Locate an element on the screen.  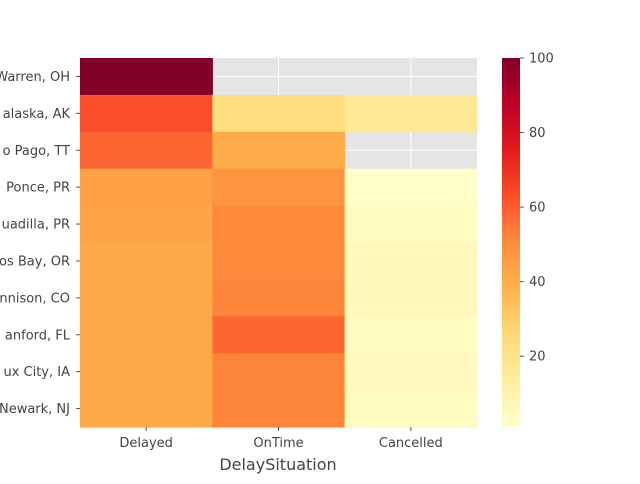
y-tick-label: Newark, NJ is located at coordinates (35, 409).